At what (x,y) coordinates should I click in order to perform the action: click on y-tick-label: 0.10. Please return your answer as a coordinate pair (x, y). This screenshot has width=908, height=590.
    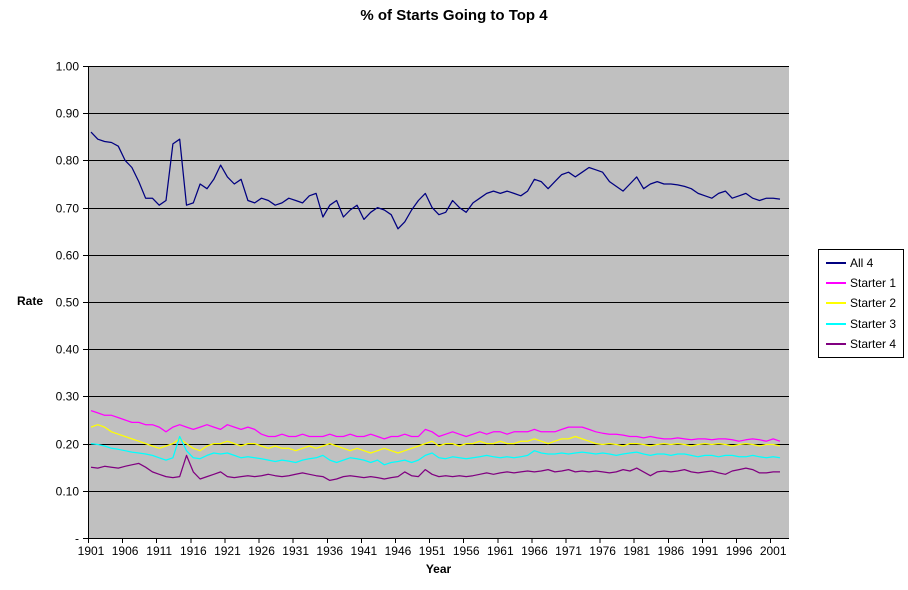
    Looking at the image, I should click on (68, 492).